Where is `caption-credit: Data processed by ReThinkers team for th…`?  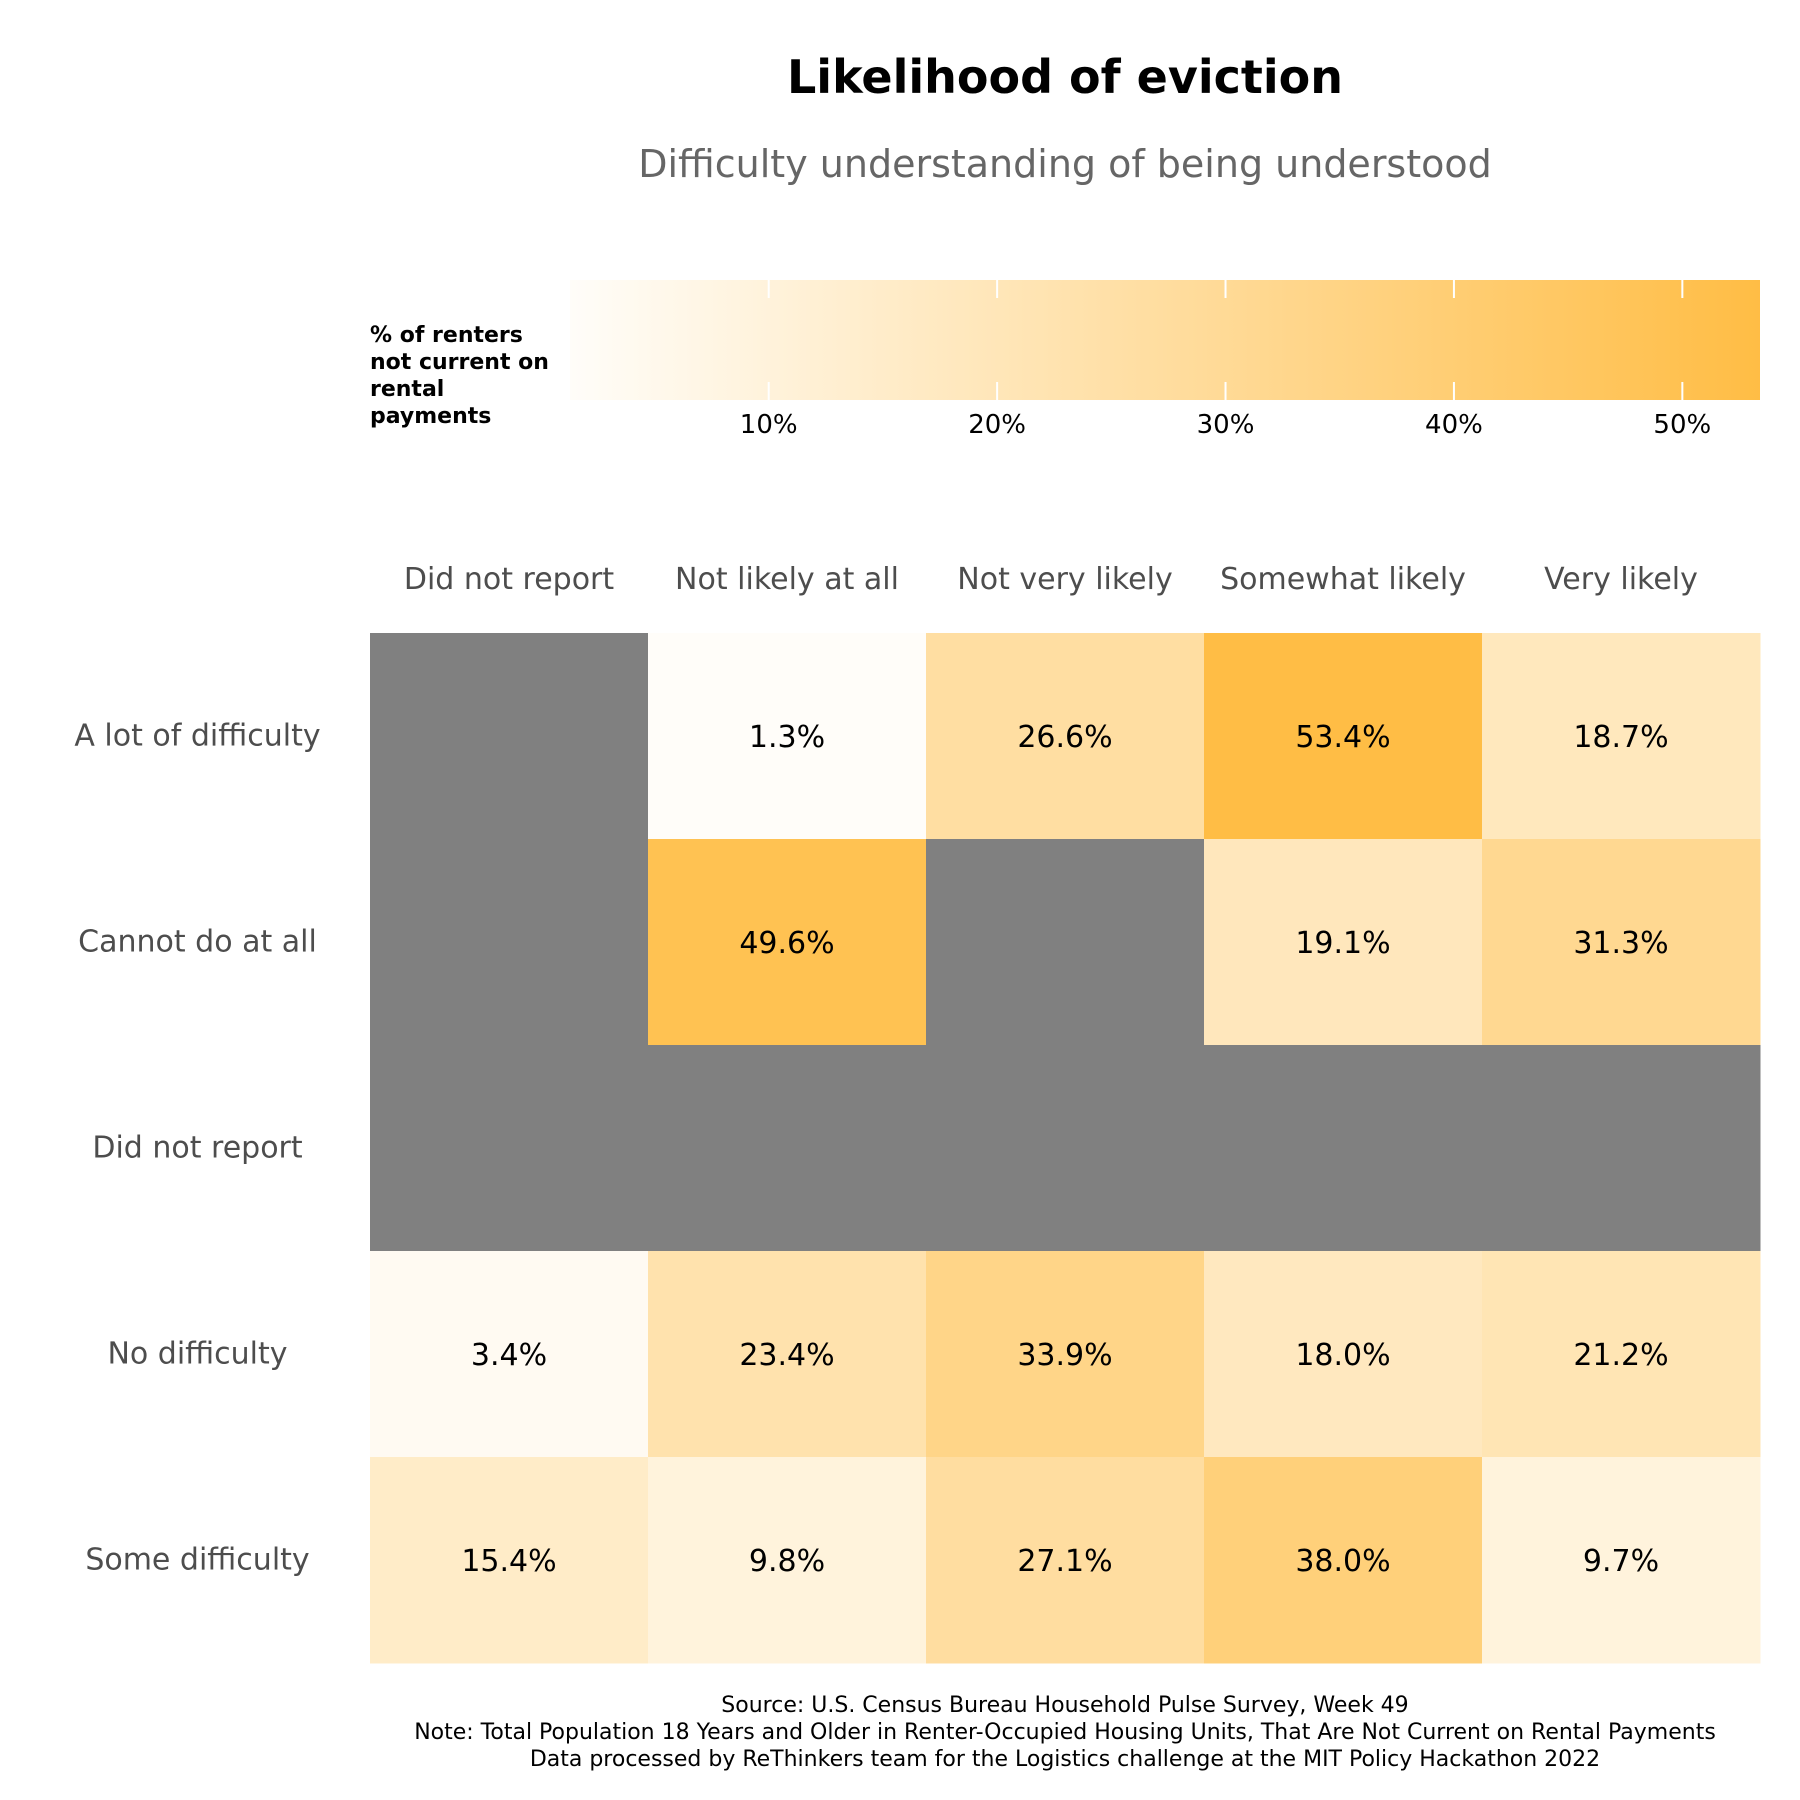
caption-credit: Data processed by ReThinkers team for th… is located at coordinates (1065, 1759).